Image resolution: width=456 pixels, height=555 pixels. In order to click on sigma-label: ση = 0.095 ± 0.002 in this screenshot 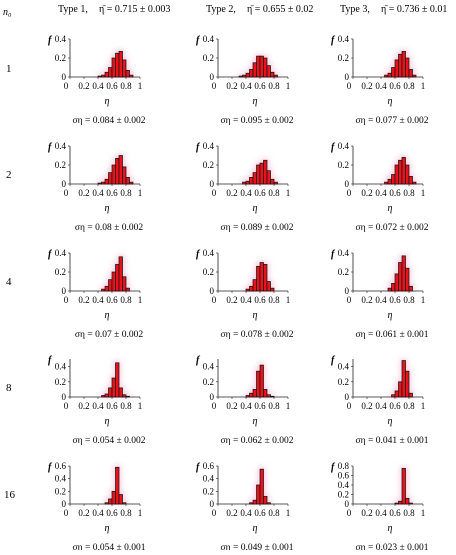, I will do `click(257, 121)`.